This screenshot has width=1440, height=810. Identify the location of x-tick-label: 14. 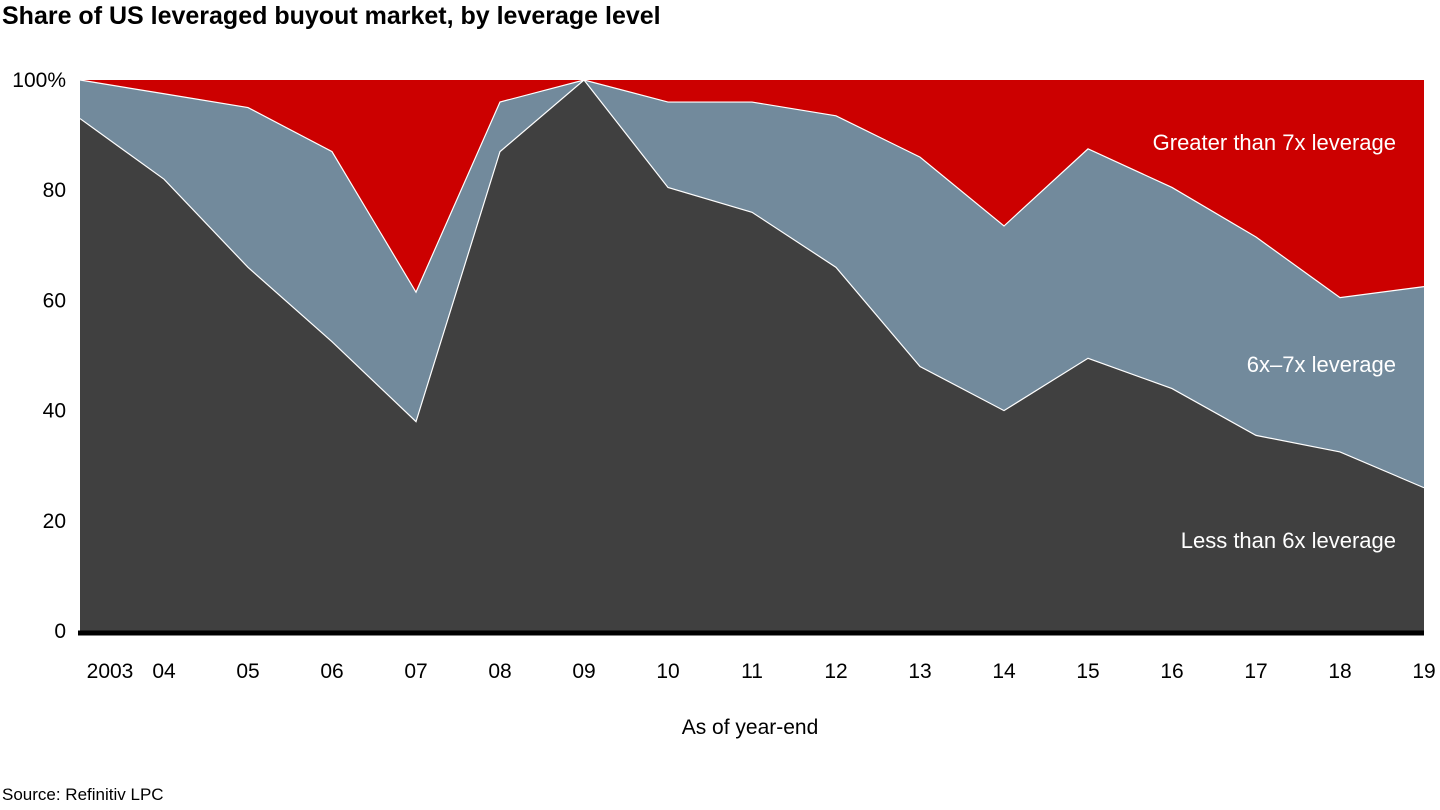
(1004, 671).